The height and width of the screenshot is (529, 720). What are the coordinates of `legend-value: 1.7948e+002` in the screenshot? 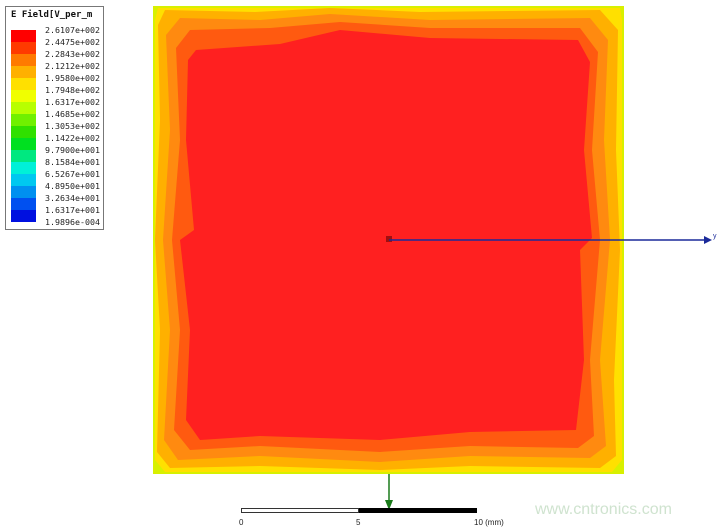 It's located at (72, 90).